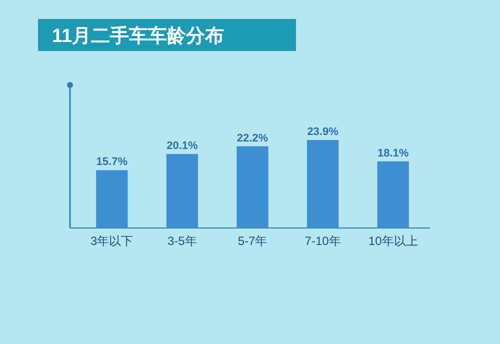 The image size is (500, 344). Describe the element at coordinates (393, 241) in the screenshot. I see `x-tick-label: 10年以上` at that location.